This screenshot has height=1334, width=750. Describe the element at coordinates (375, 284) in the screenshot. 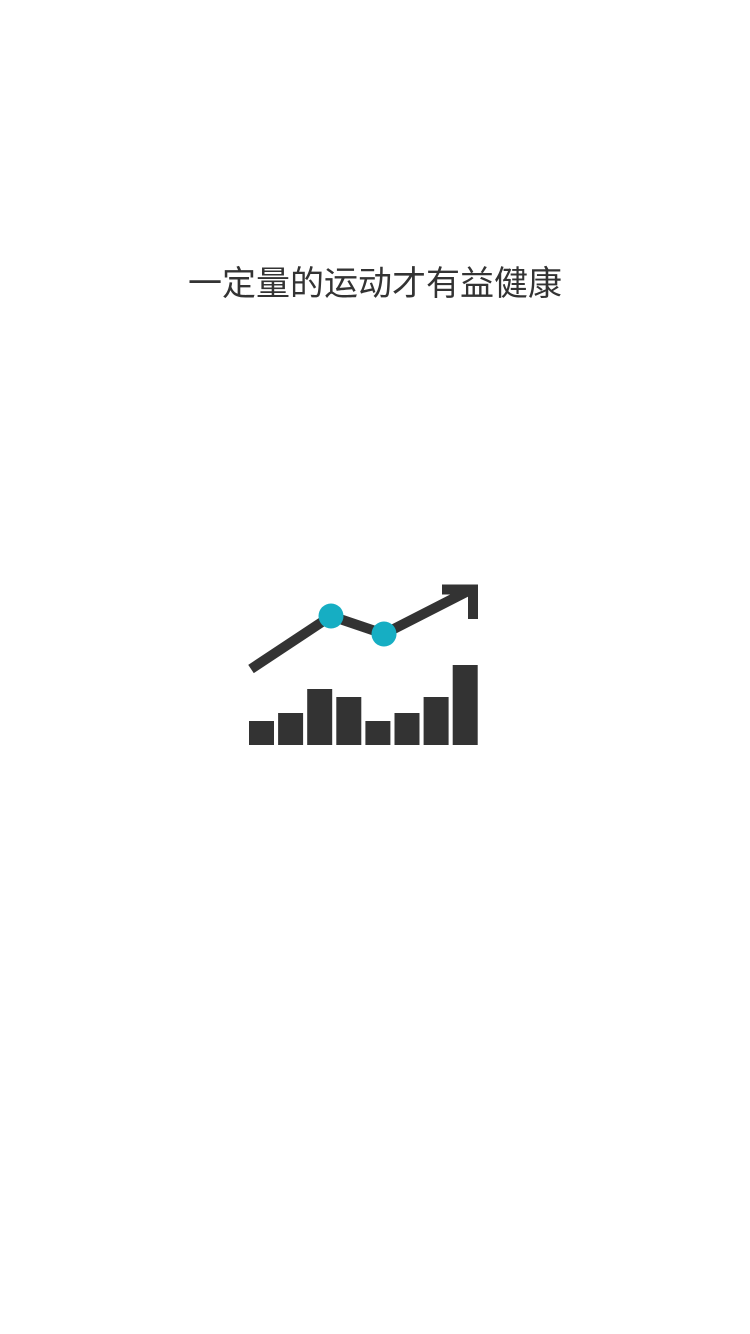

I see `headline: 一定量的运动才有益健康` at that location.